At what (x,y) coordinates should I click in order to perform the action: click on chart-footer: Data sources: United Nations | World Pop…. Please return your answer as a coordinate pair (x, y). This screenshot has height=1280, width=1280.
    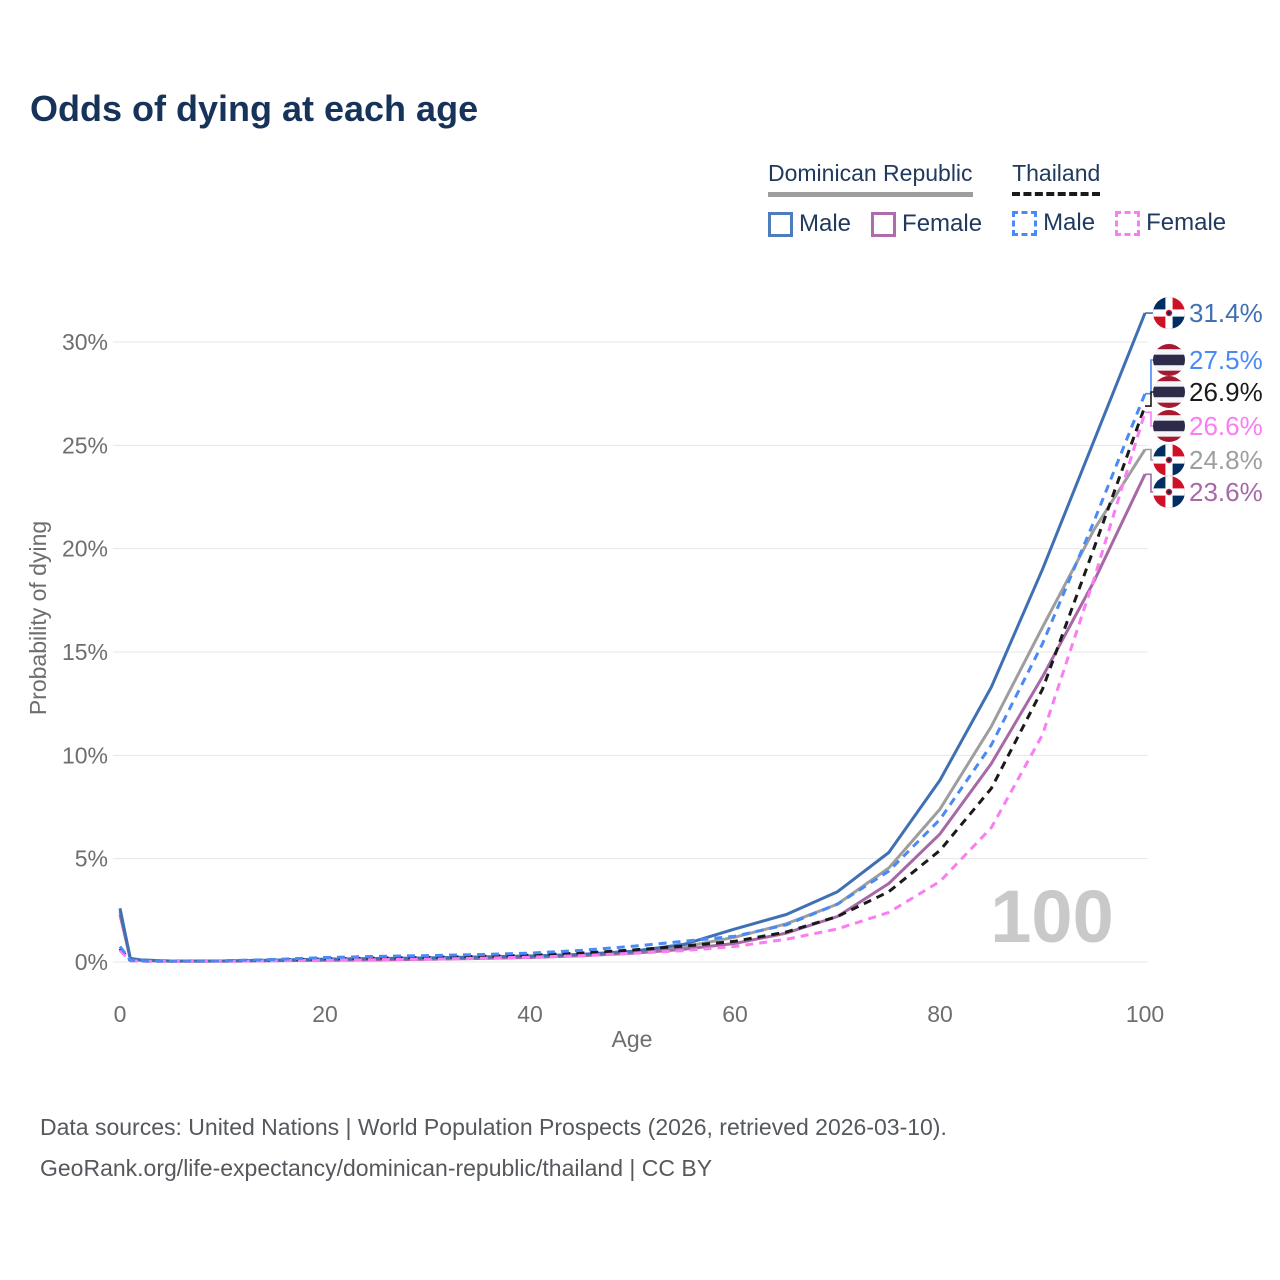
    Looking at the image, I should click on (493, 1148).